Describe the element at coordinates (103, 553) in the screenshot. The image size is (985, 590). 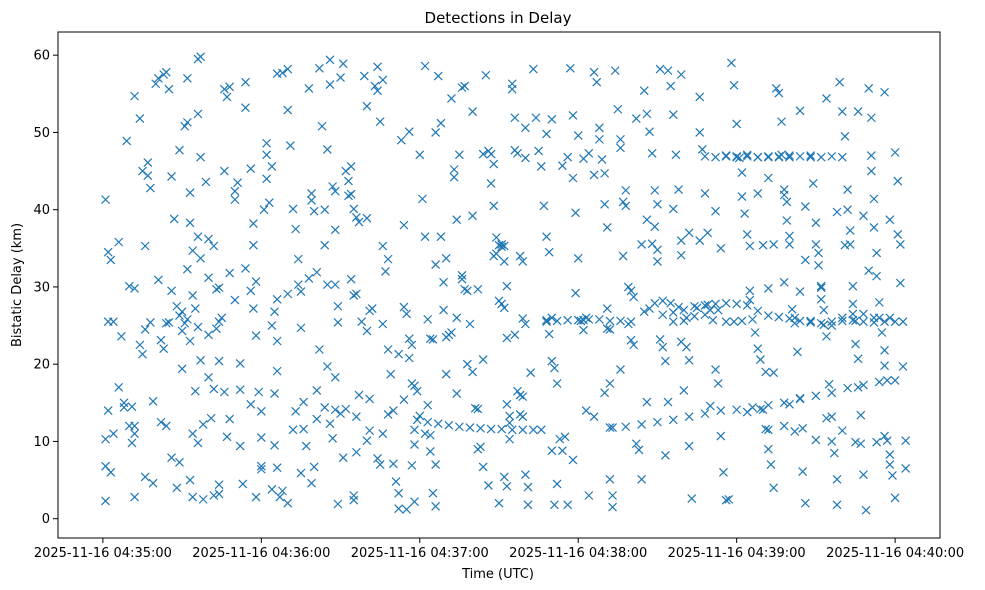
I see `x-tick-label: 2025-11-16 04:35:00` at that location.